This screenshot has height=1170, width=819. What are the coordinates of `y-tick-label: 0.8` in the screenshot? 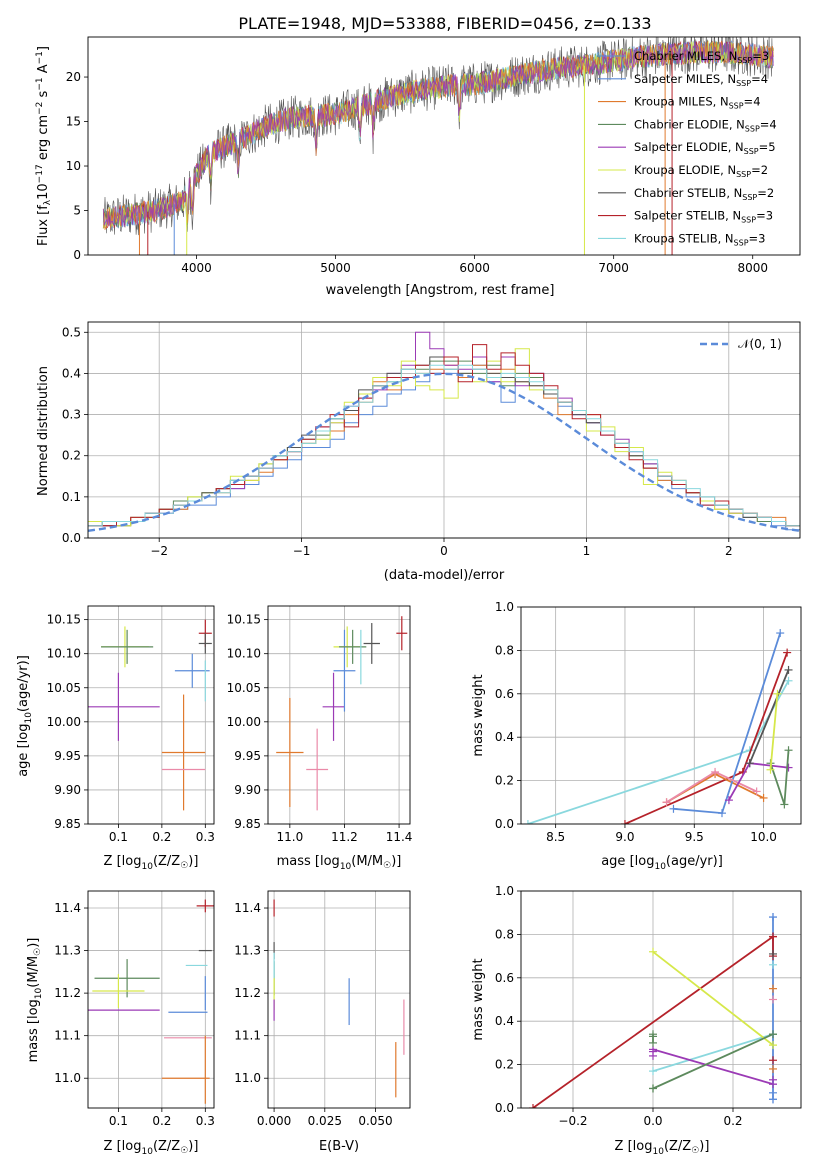 It's located at (504, 650).